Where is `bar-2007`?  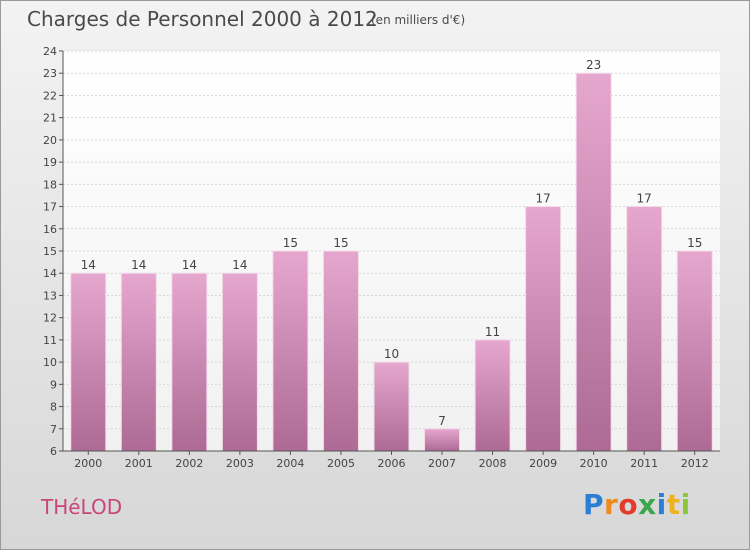 bar-2007 is located at coordinates (442, 440).